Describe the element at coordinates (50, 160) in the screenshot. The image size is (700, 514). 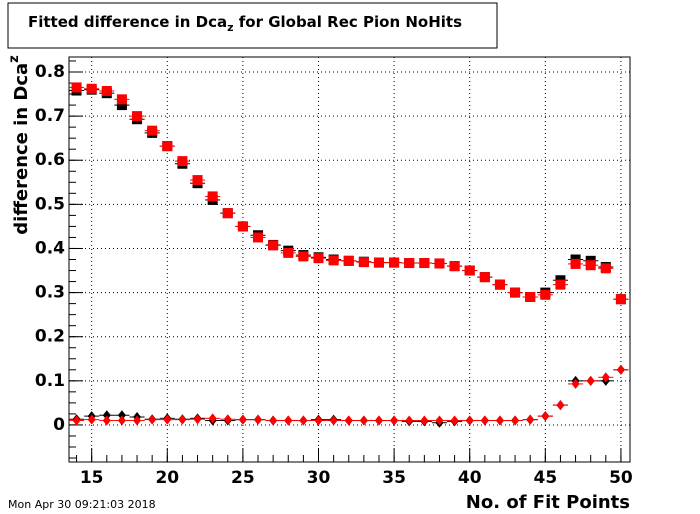
I see `y-tick-label: 0.6` at that location.